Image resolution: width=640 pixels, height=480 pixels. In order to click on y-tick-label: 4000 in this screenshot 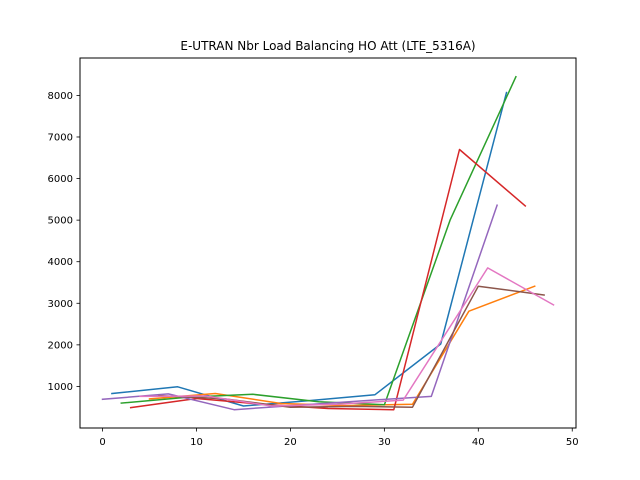, I will do `click(60, 262)`.